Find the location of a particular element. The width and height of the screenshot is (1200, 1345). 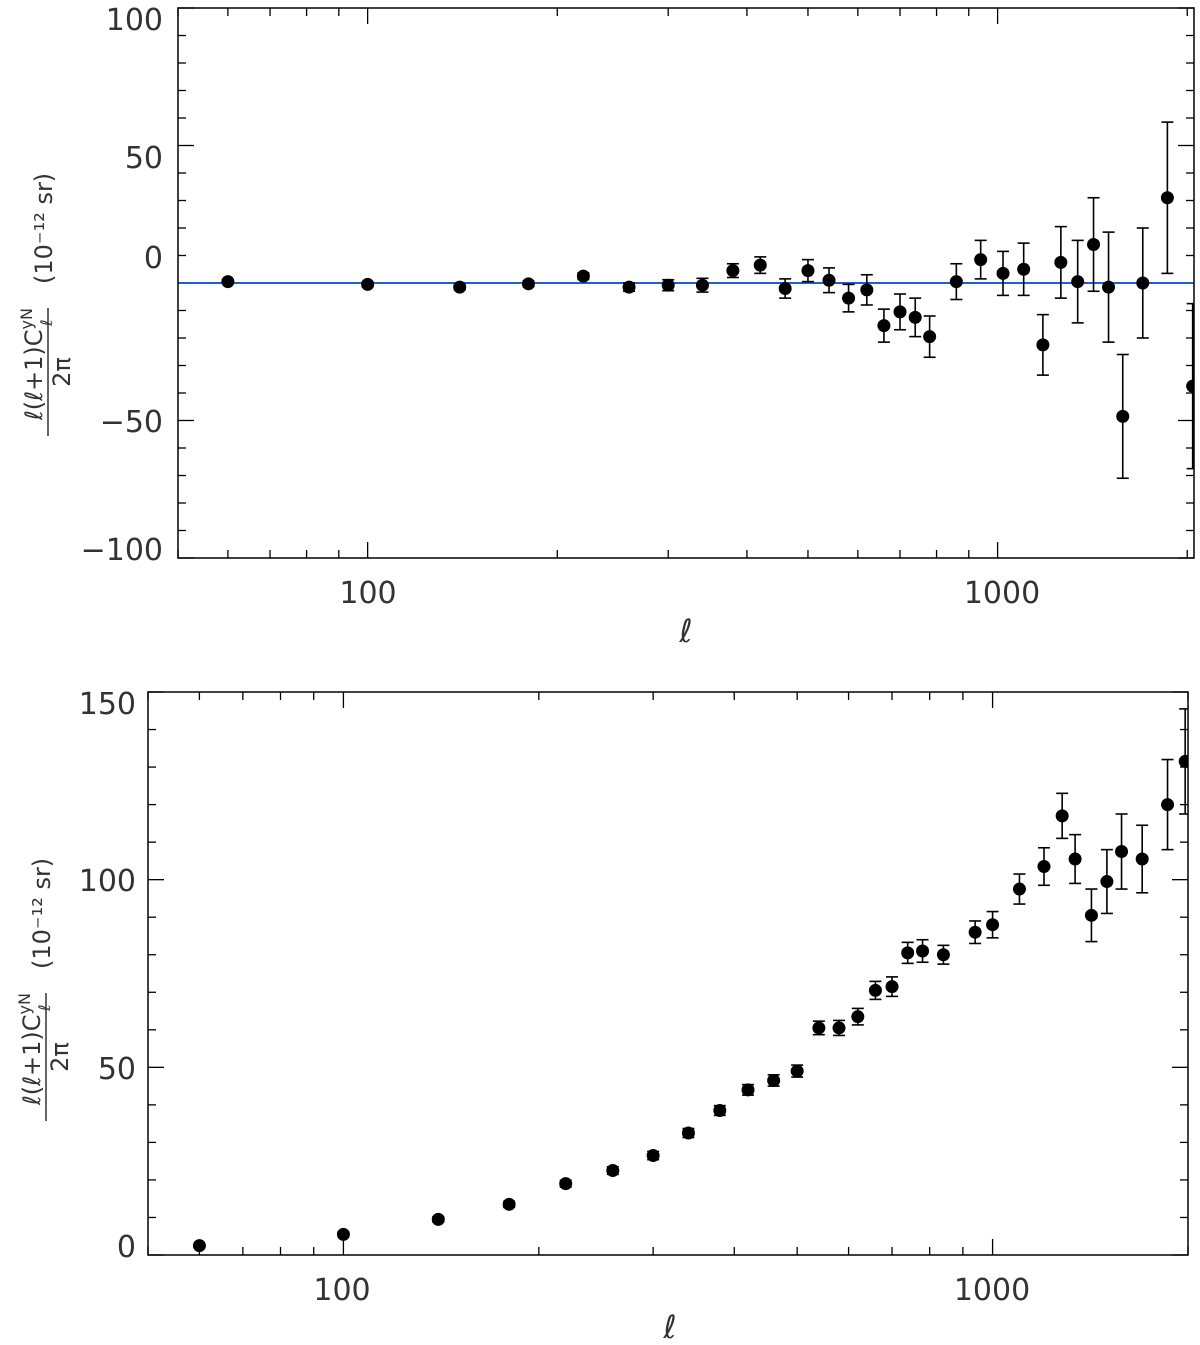

bottom-y-label-units: (10⁻¹² sr) is located at coordinates (42, 913).